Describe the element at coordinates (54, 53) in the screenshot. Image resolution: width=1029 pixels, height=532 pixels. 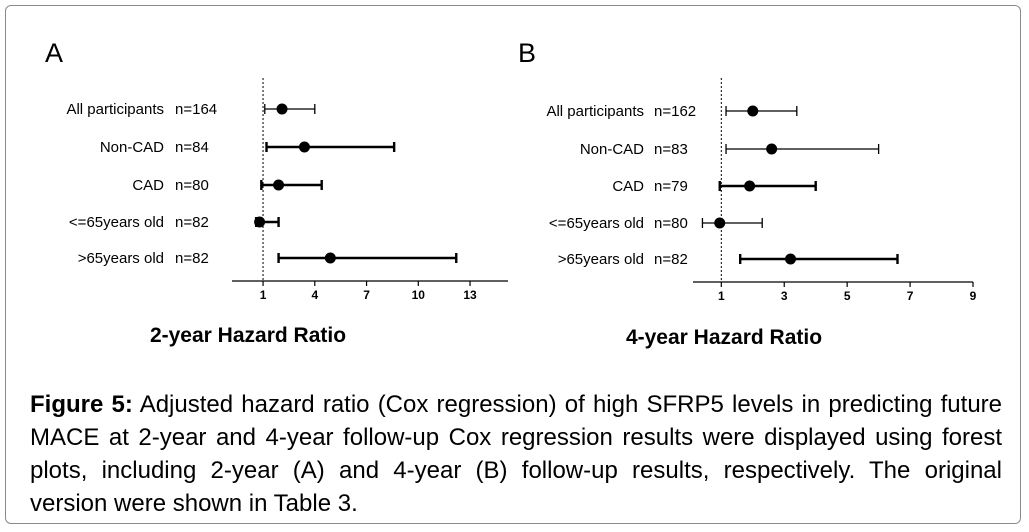
I see `panel-letter: A` at that location.